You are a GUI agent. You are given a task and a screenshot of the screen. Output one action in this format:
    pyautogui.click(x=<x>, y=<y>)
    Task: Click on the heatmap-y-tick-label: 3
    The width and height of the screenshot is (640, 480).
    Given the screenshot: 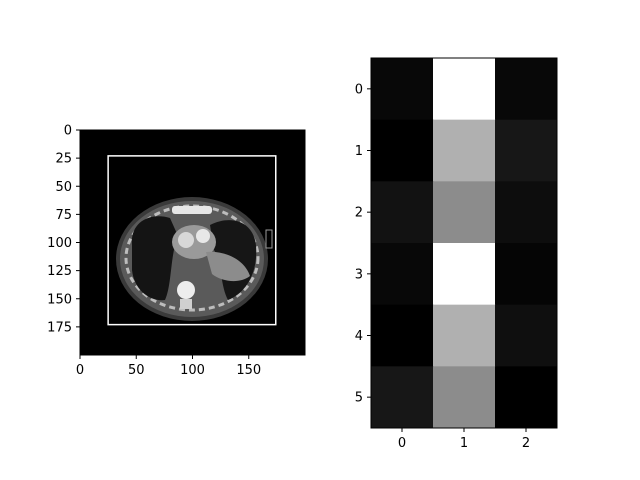 What is the action you would take?
    pyautogui.click(x=359, y=274)
    